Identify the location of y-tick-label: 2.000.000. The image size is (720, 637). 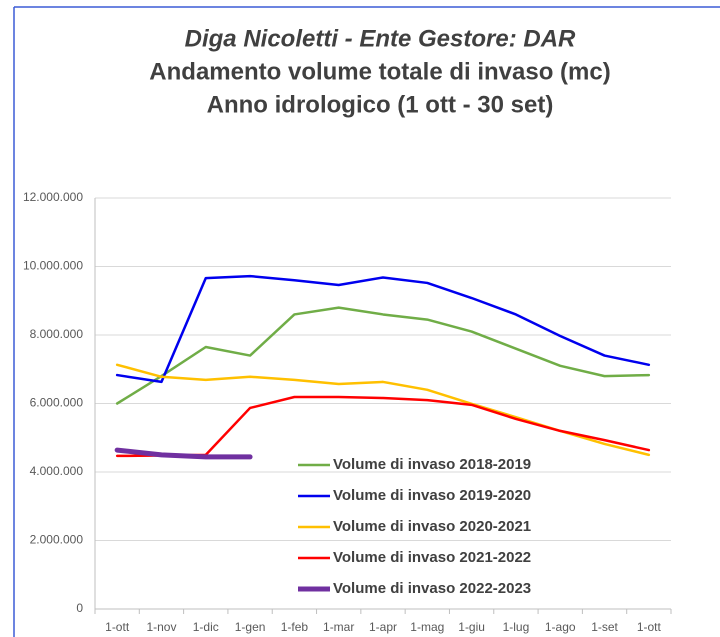
(57, 540).